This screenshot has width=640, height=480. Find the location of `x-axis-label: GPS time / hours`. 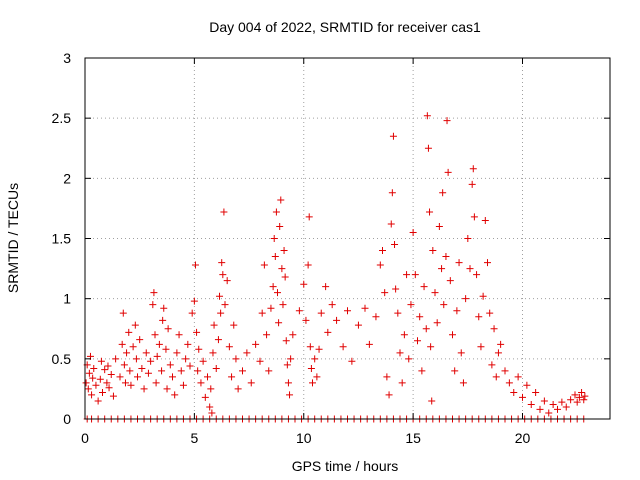

x-axis-label: GPS time / hours is located at coordinates (345, 466).